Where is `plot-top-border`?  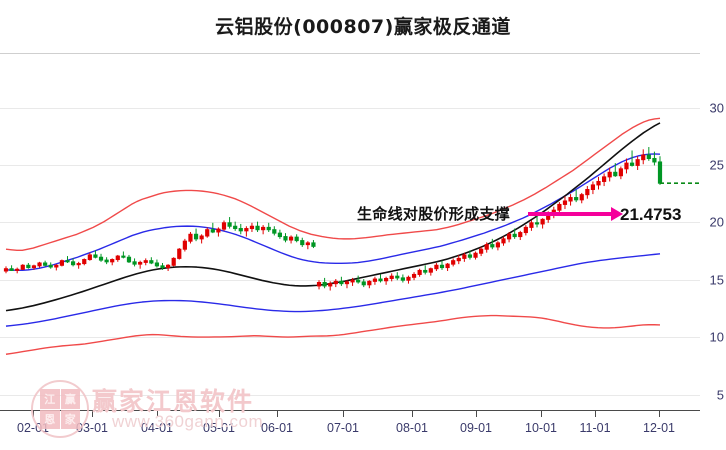
plot-top-border is located at coordinates (350, 53).